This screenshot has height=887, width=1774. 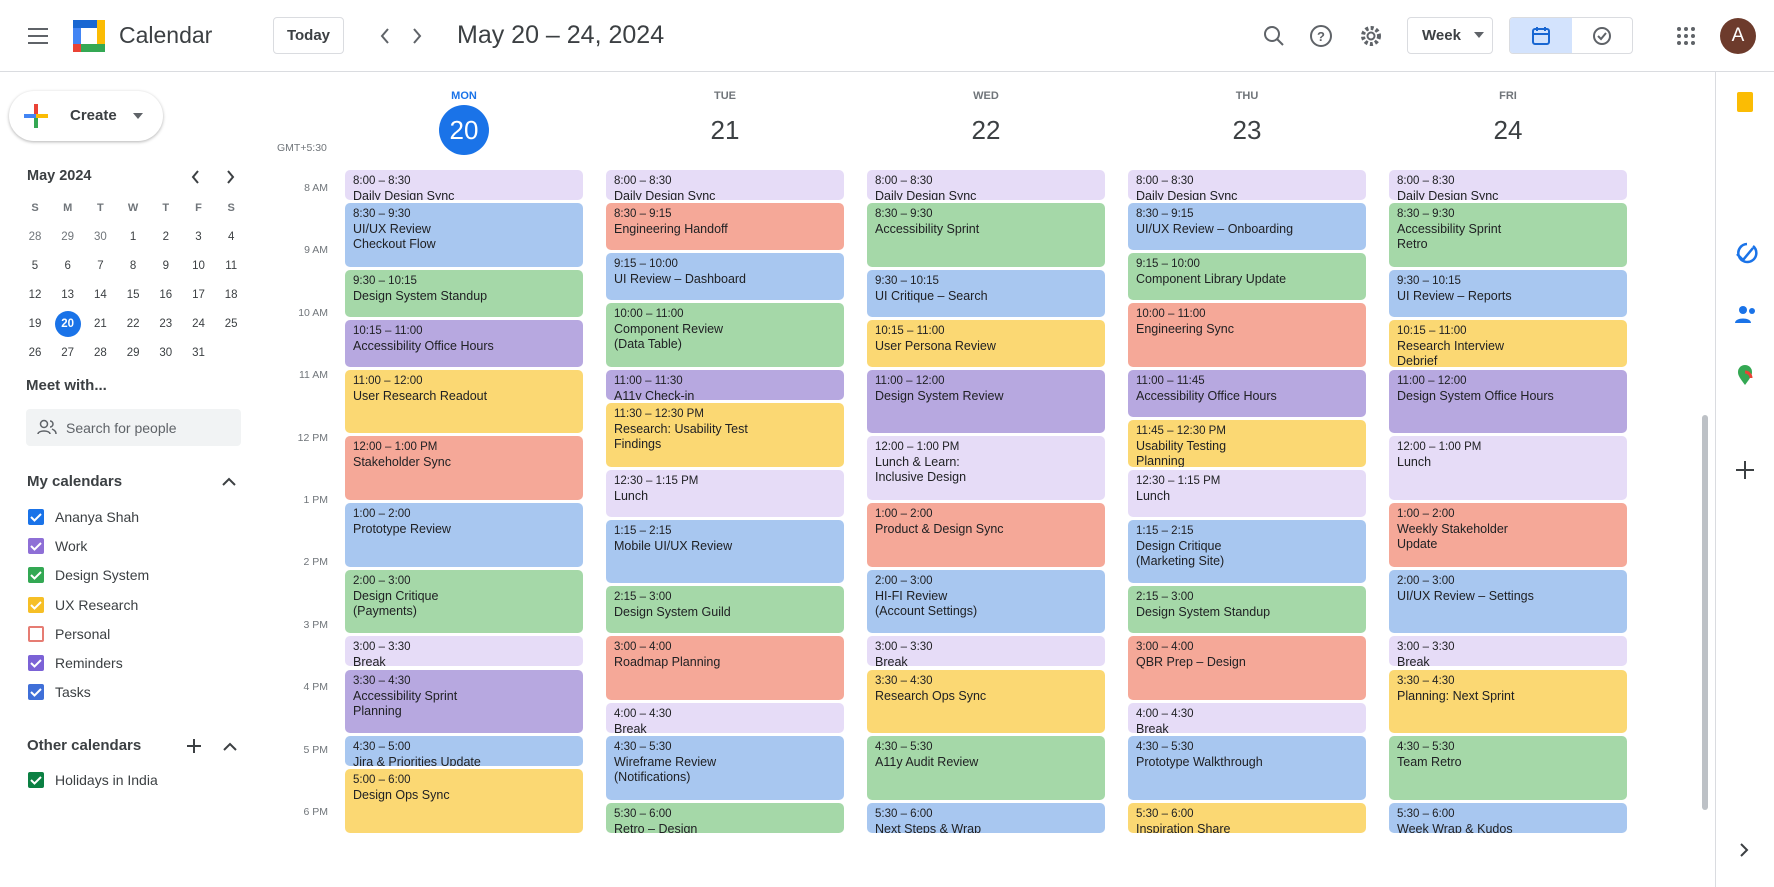 I want to click on mini-day: 27, so click(x=68, y=353).